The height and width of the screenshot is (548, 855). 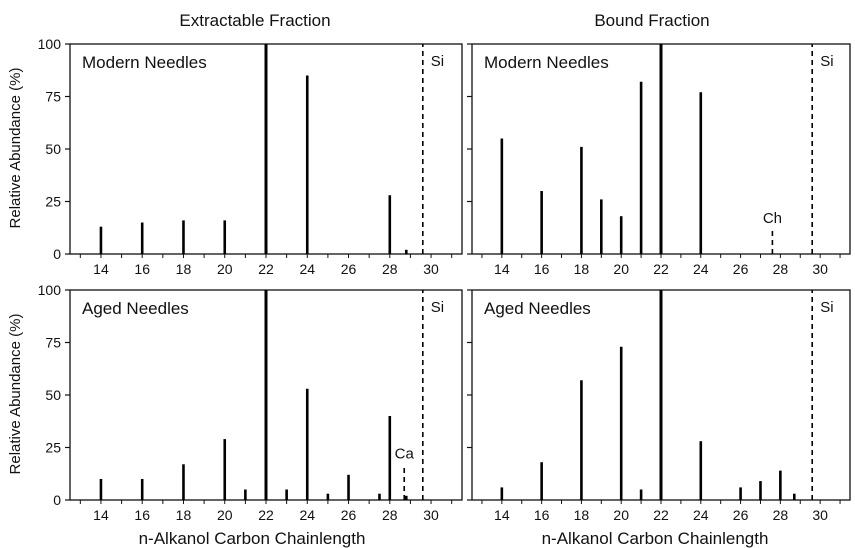 What do you see at coordinates (15, 394) in the screenshot?
I see `y-axis-label-bottom: Relative Abundance (%)` at bounding box center [15, 394].